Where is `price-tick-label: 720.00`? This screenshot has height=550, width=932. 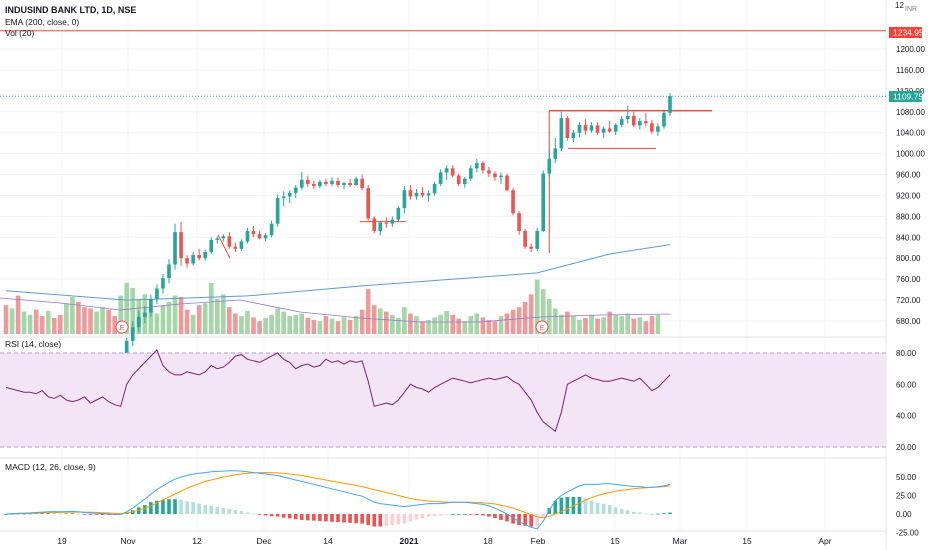
price-tick-label: 720.00 is located at coordinates (908, 300).